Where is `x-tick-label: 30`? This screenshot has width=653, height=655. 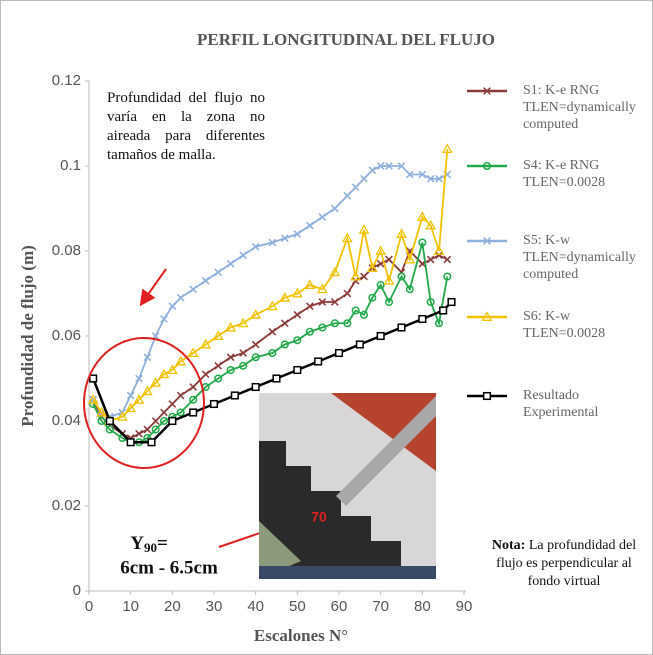 x-tick-label: 30 is located at coordinates (214, 606).